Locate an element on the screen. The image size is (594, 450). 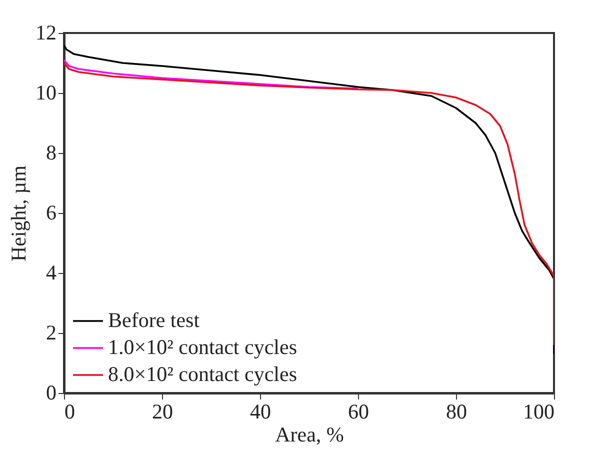
y-tick-label: 8 is located at coordinates (51, 152).